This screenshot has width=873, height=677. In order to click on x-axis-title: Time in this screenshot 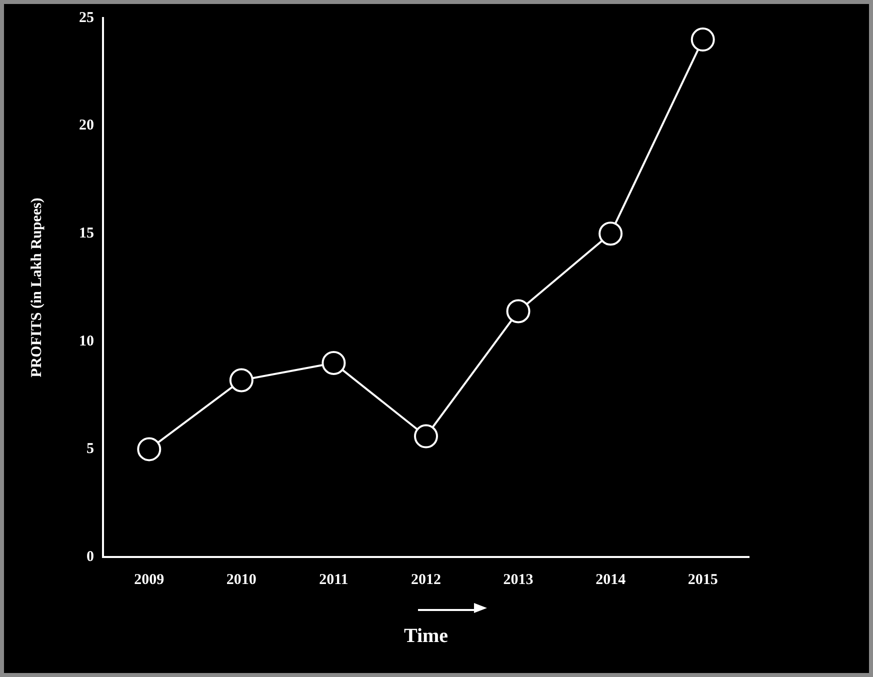, I will do `click(426, 636)`.